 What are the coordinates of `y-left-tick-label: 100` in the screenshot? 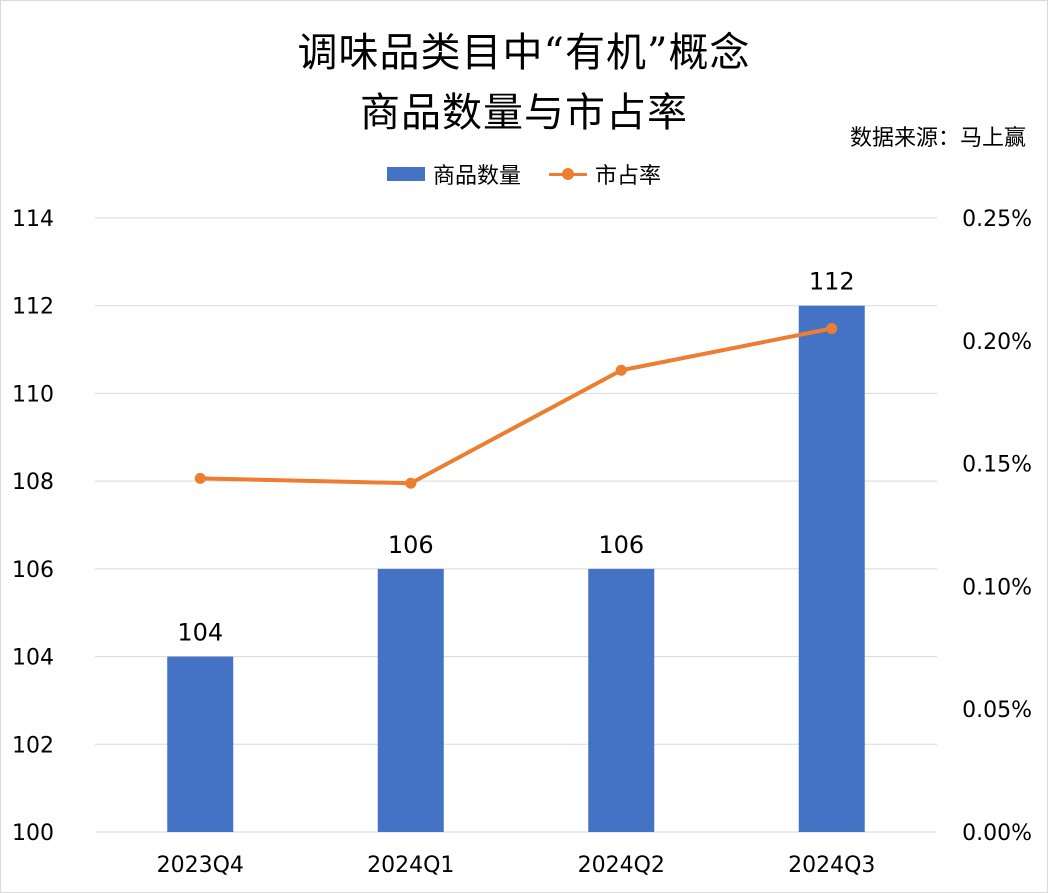 It's located at (33, 833).